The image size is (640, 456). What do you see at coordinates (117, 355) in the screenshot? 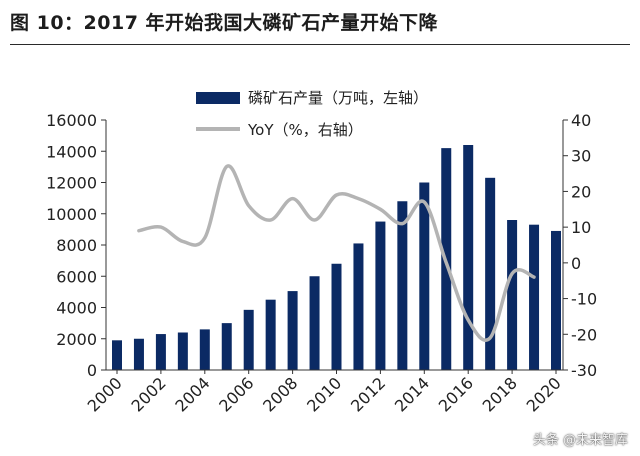
I see `bar-2000` at bounding box center [117, 355].